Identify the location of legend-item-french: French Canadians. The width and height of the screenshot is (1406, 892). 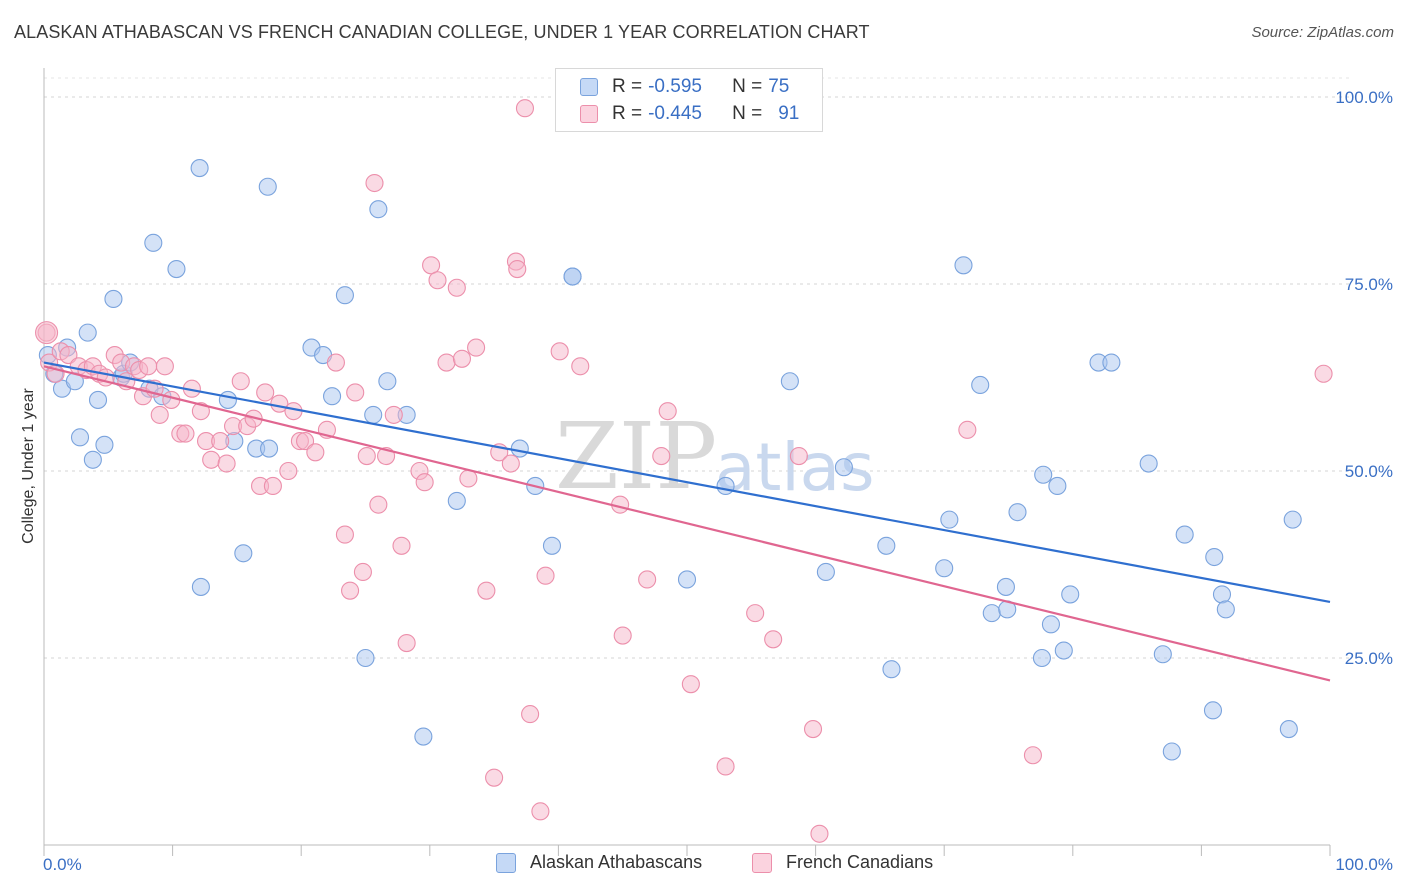
(842, 862).